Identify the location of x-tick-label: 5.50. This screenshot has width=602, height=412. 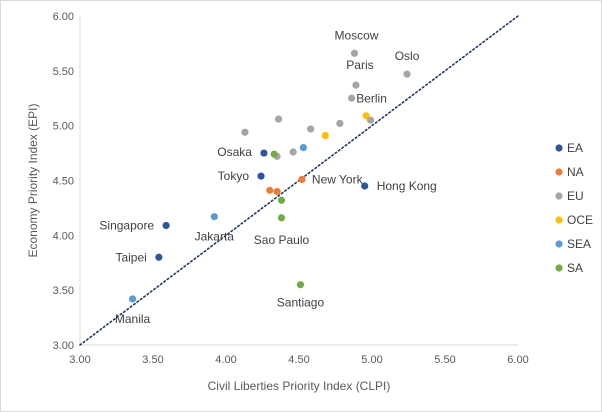
(444, 360).